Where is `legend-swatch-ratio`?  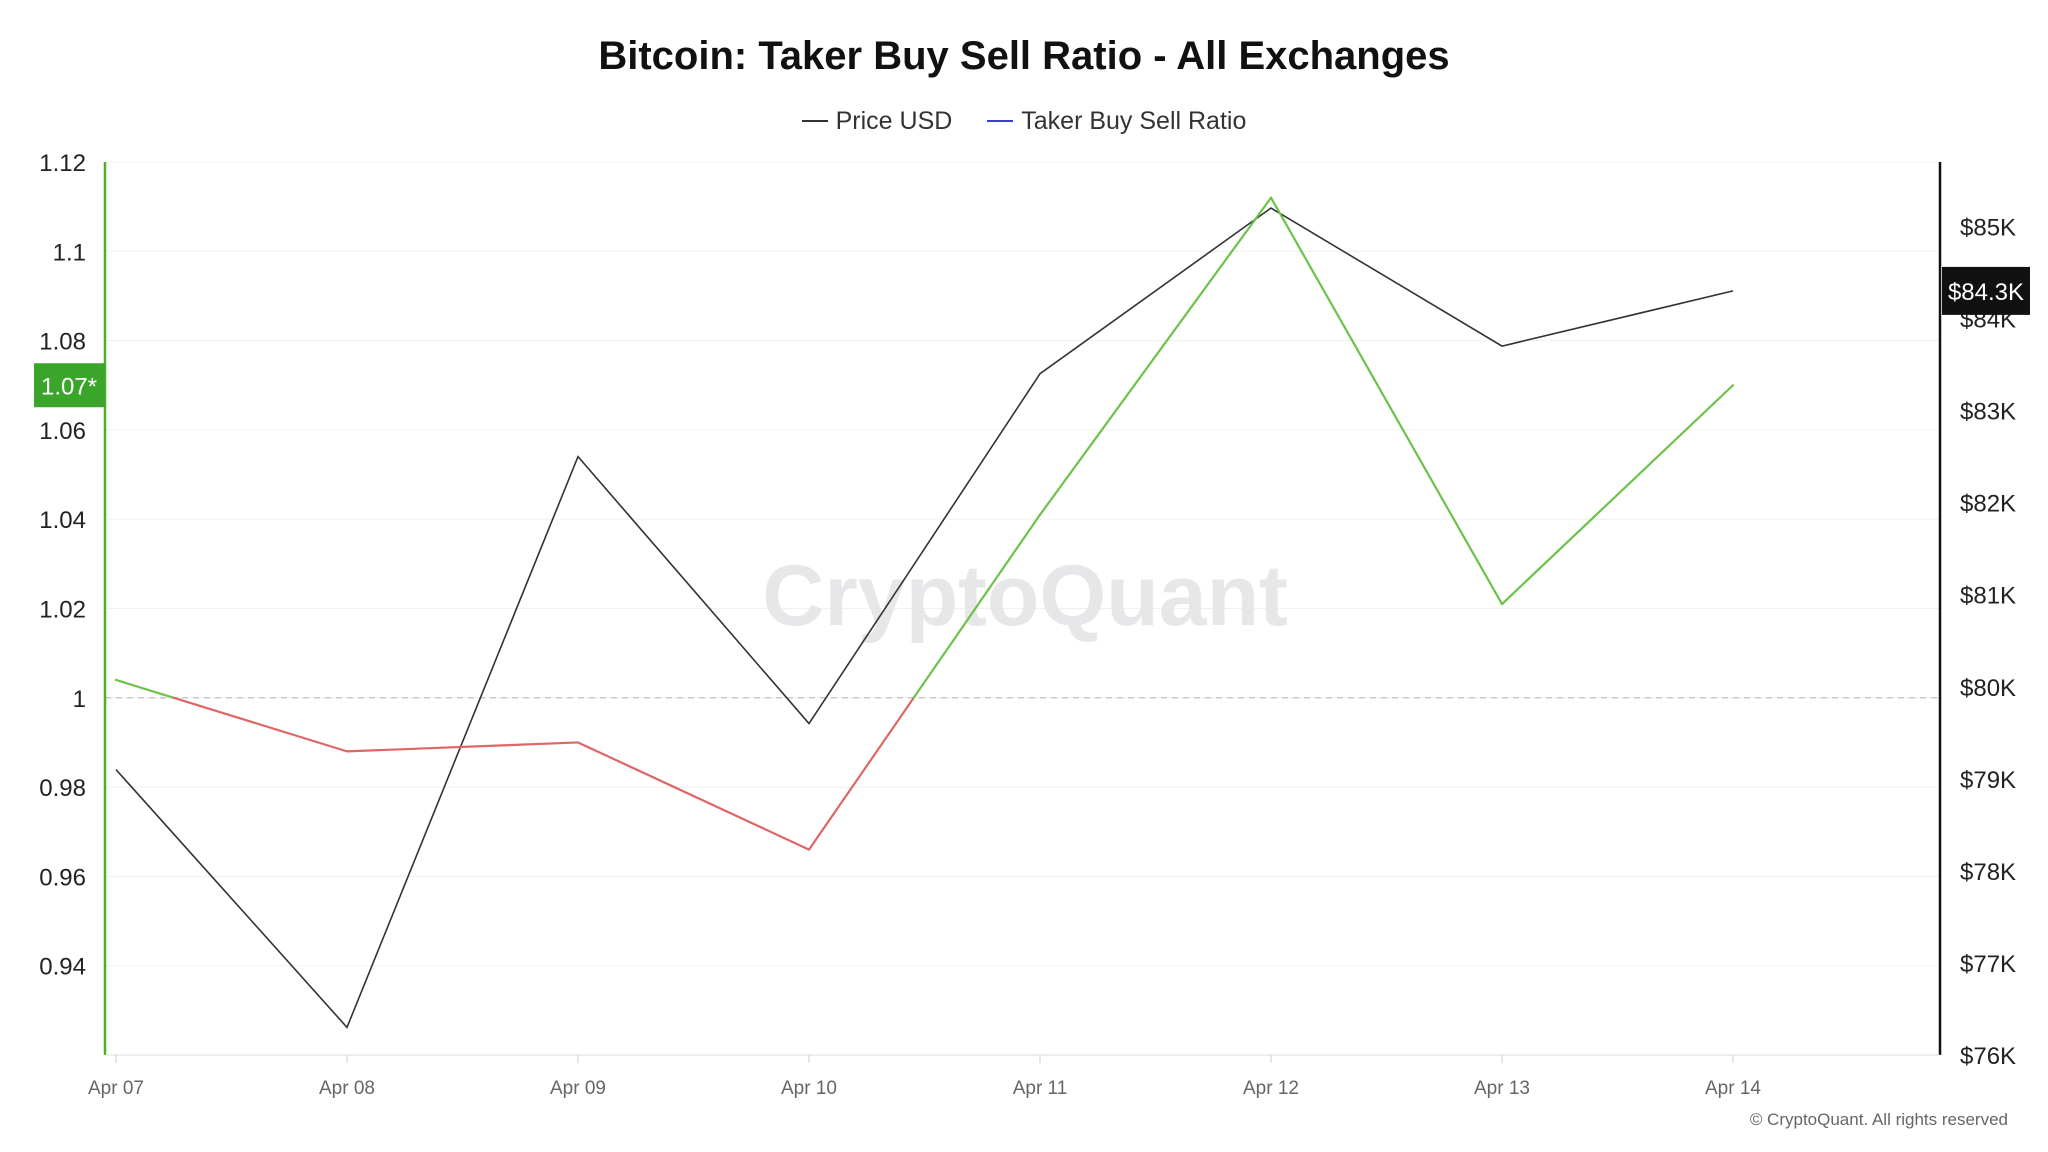
legend-swatch-ratio is located at coordinates (1000, 121).